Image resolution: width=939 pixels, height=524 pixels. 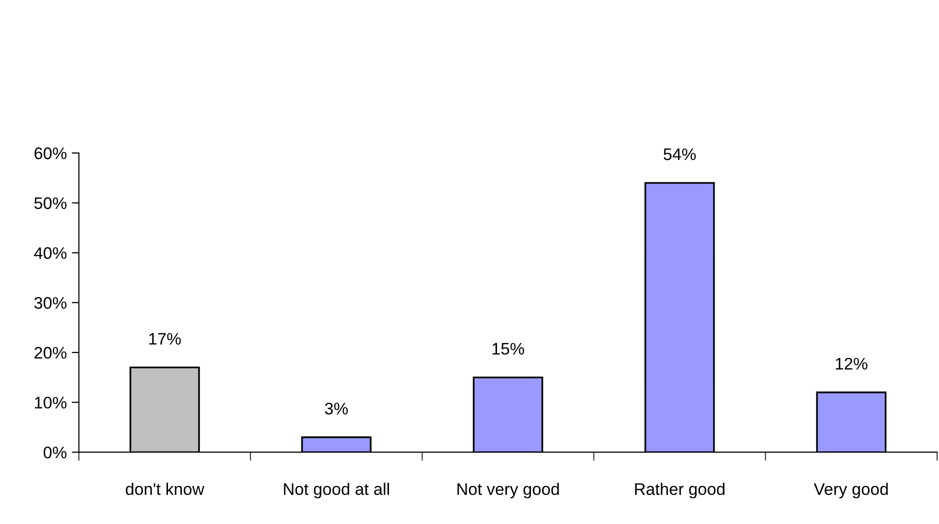 I want to click on data-label: 12%, so click(x=852, y=364).